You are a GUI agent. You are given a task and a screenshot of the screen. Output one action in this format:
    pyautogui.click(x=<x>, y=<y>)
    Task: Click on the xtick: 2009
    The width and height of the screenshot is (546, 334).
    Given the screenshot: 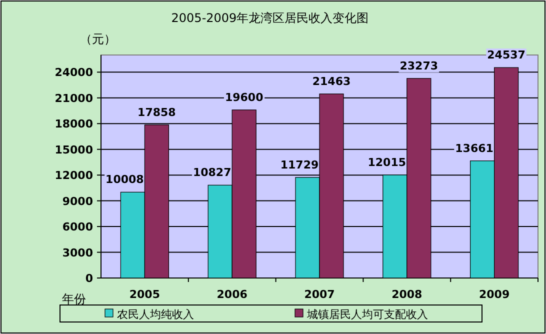 What is the action you would take?
    pyautogui.click(x=494, y=294)
    